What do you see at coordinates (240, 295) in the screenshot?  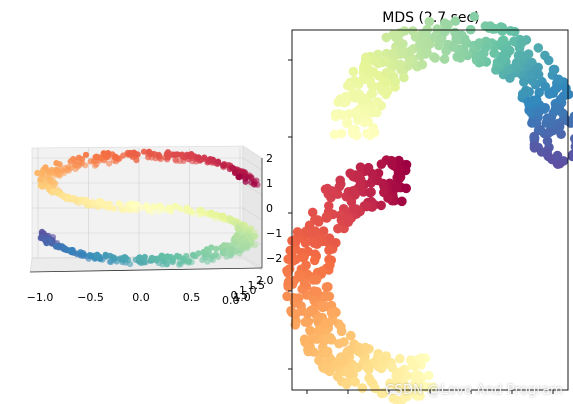 I see `y-tick-label-3d: 0.5` at bounding box center [240, 295].